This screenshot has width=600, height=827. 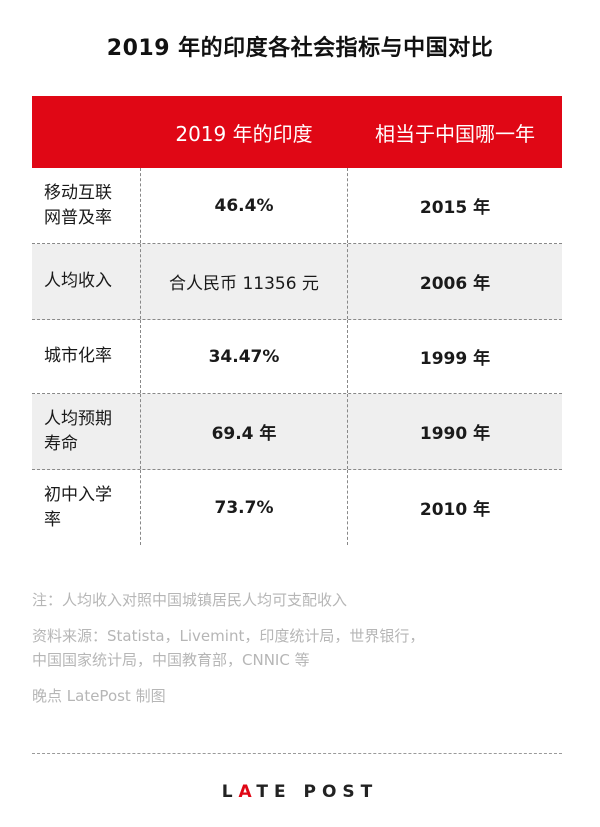 I want to click on indicator-cell: 人均预期 寿命, so click(x=86, y=431).